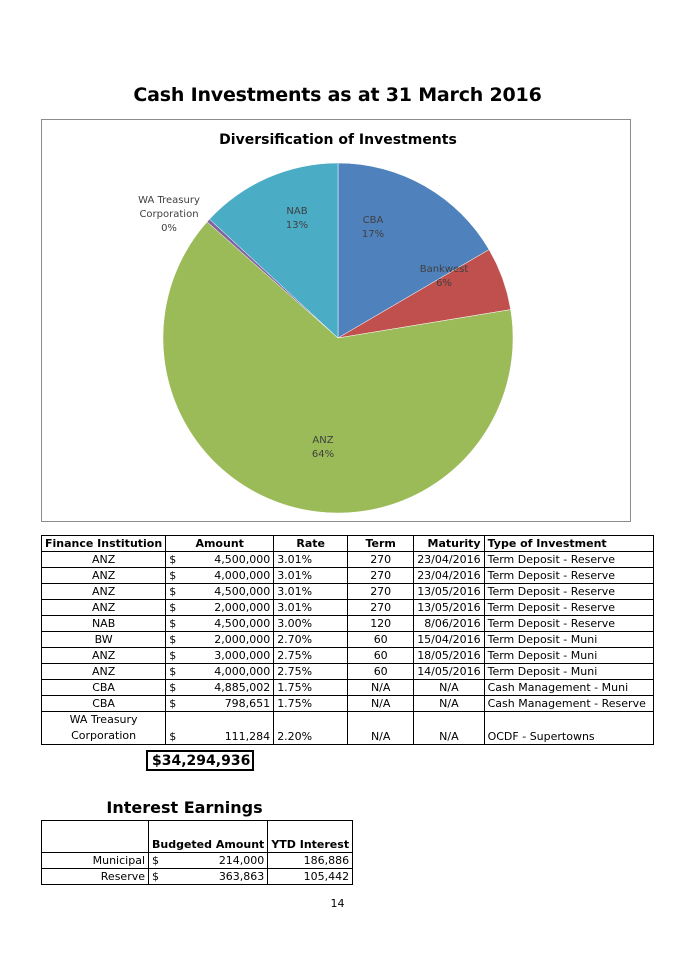 The width and height of the screenshot is (675, 954). What do you see at coordinates (247, 736) in the screenshot?
I see `cell-amount-value: 111,284` at bounding box center [247, 736].